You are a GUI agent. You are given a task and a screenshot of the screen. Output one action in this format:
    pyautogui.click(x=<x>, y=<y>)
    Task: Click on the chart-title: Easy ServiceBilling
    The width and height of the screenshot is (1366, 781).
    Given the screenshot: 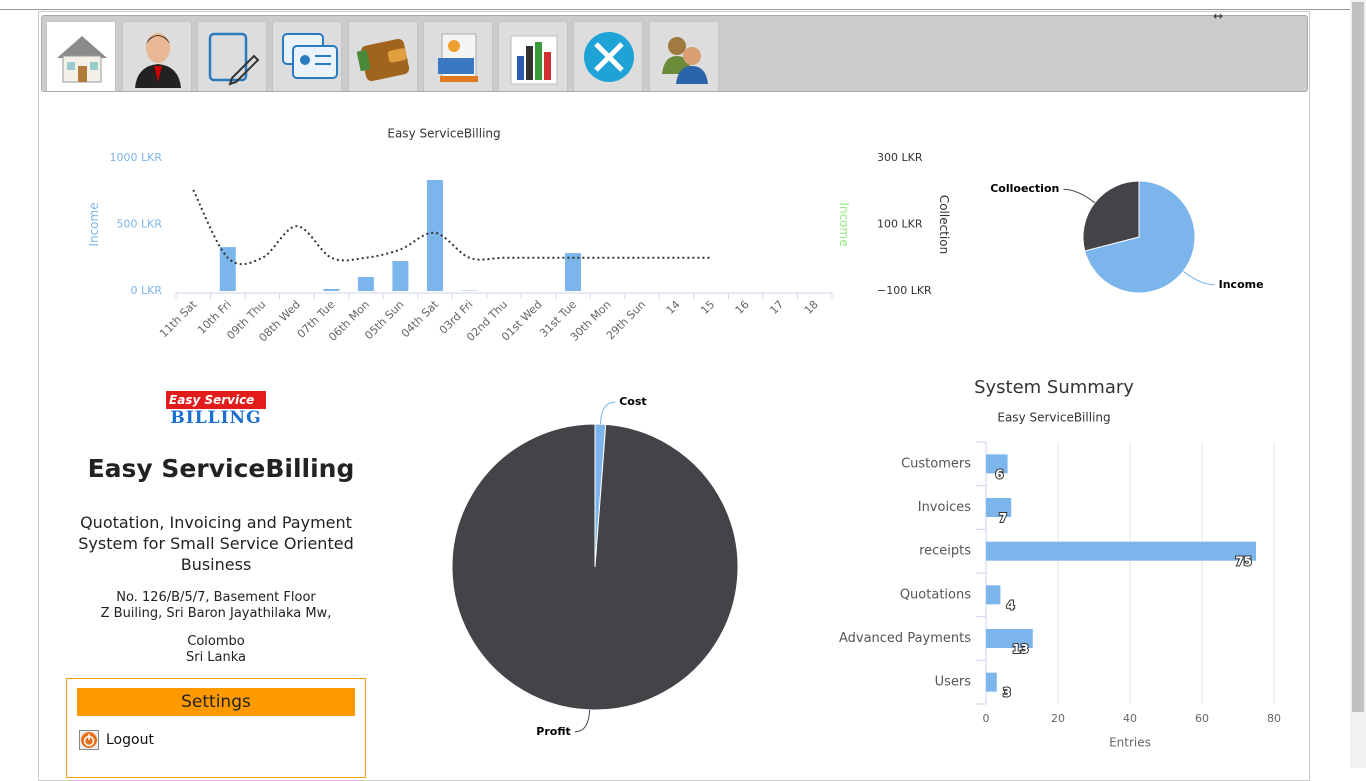 What is the action you would take?
    pyautogui.click(x=443, y=134)
    